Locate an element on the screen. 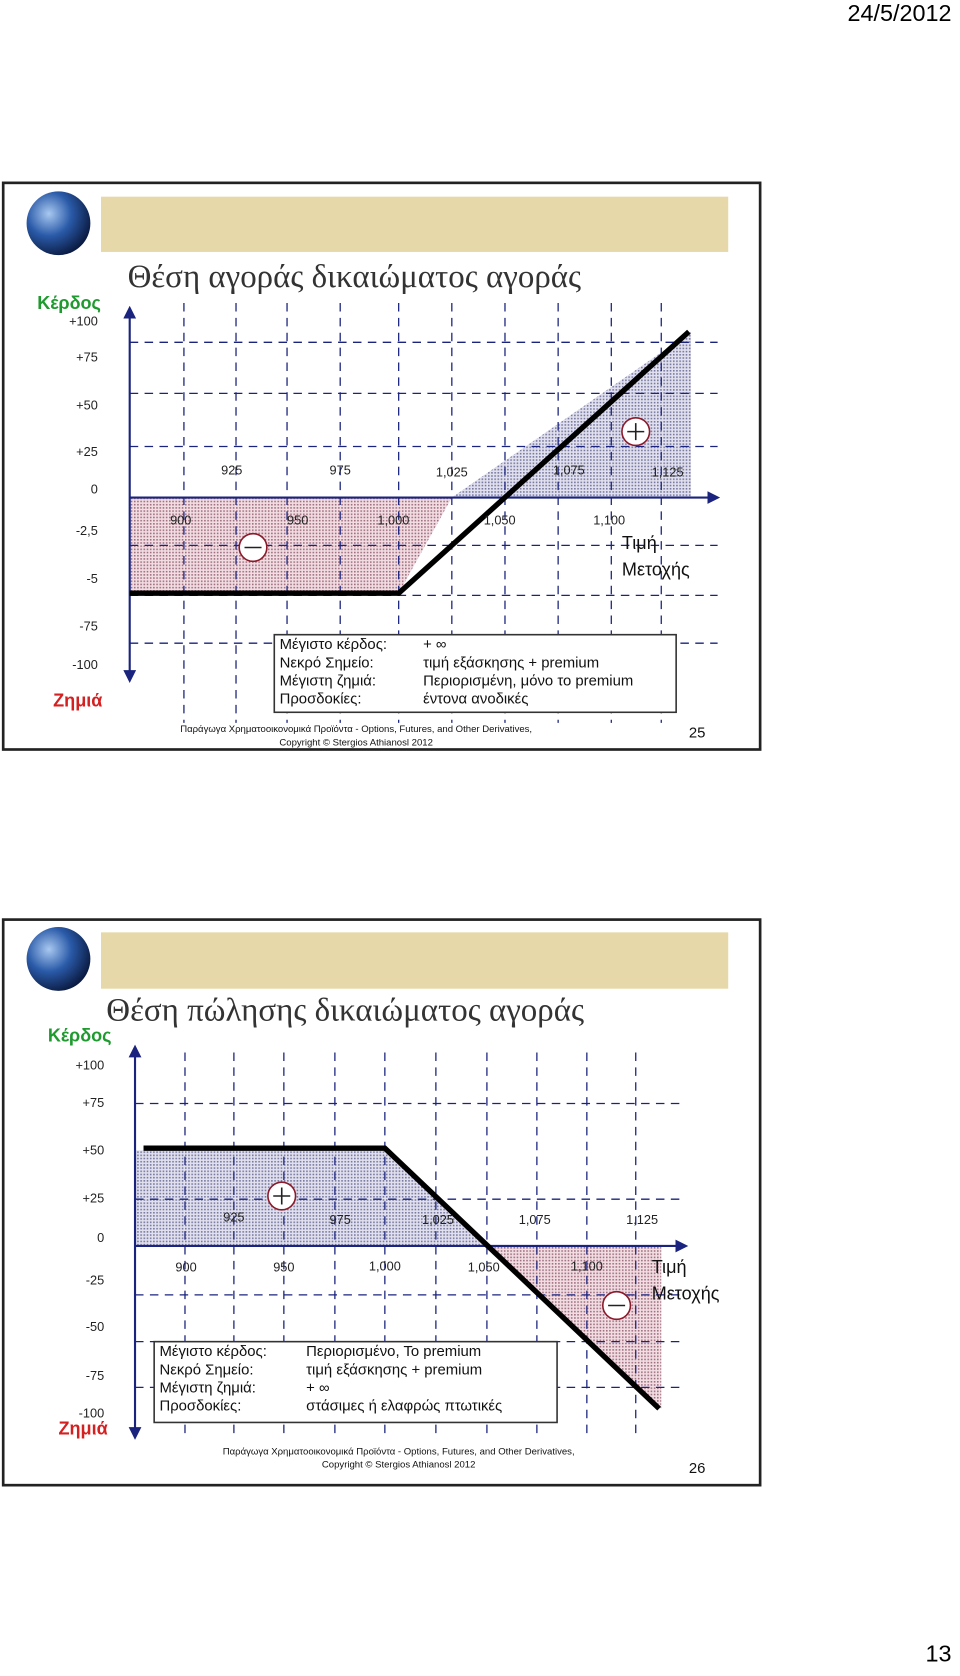  y-tick-label: -5 is located at coordinates (91, 578).